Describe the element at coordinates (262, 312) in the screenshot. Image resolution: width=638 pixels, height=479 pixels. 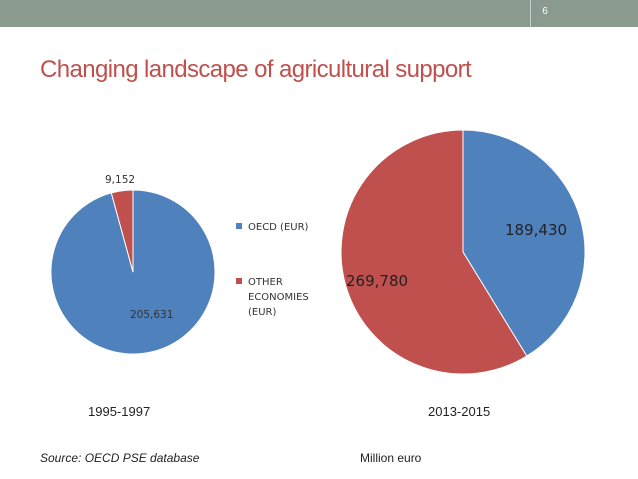
I see `legend-label-other-line3: (EUR)` at that location.